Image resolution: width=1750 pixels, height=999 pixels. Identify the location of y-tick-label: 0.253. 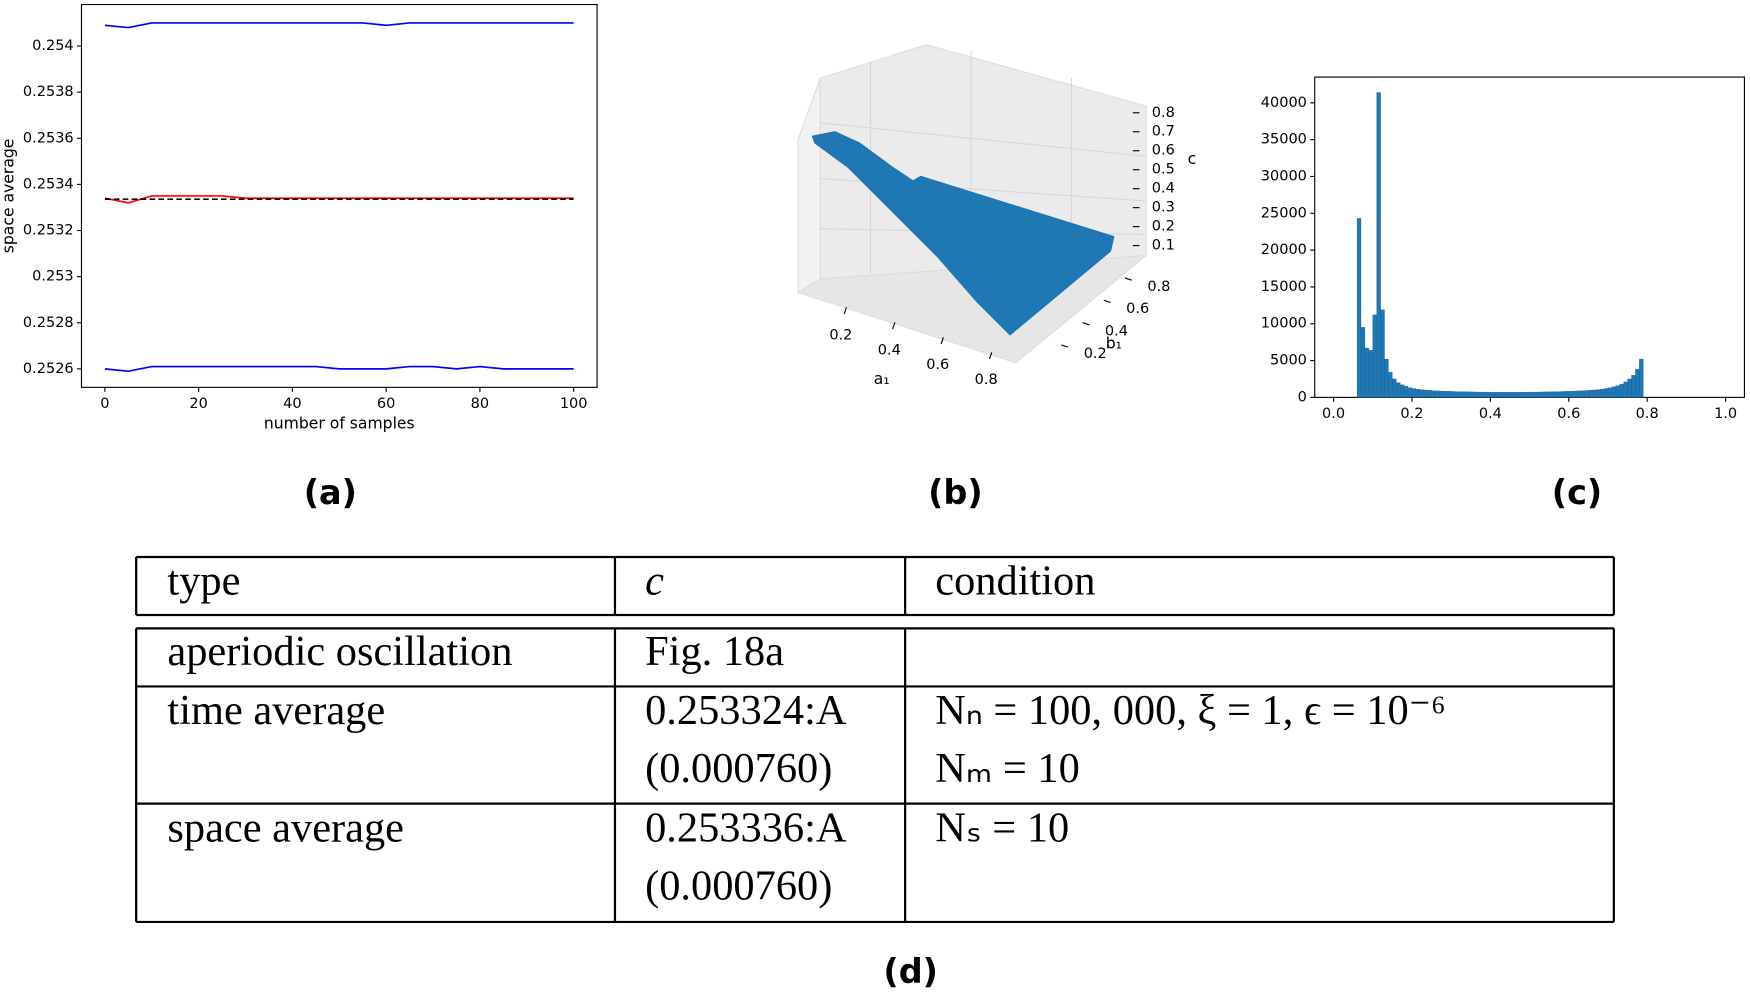
(53, 277).